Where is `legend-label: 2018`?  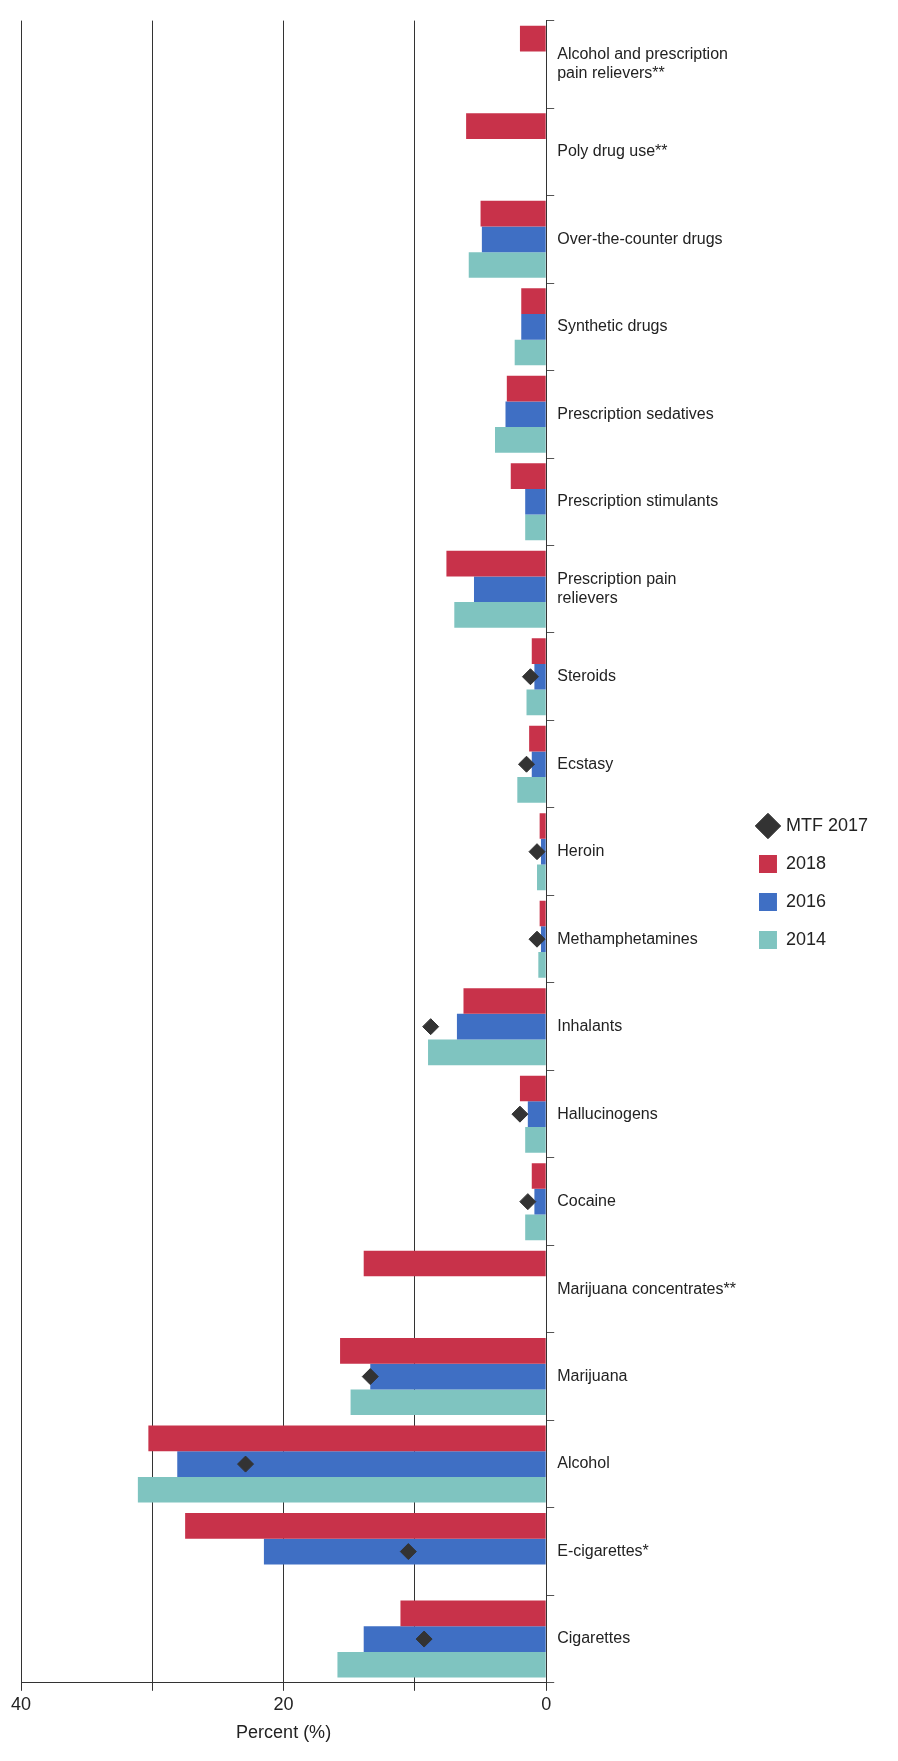 legend-label: 2018 is located at coordinates (806, 862).